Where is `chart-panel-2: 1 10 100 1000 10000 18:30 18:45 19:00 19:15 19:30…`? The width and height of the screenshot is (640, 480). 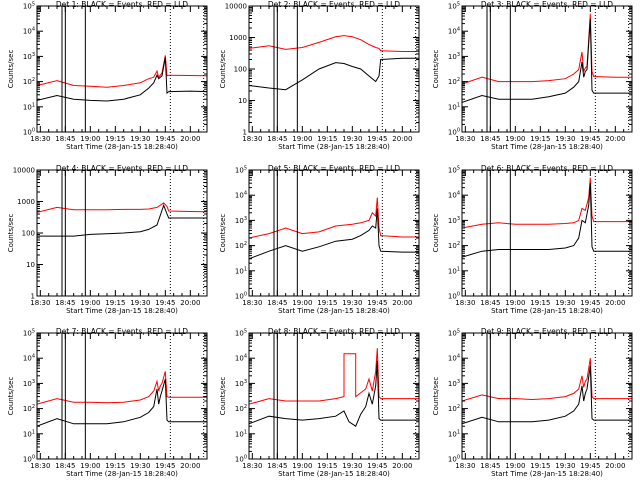
chart-panel-2: 1 10 100 1000 10000 18:30 18:45 19:00 19:15 19:30… is located at coordinates (319, 75).